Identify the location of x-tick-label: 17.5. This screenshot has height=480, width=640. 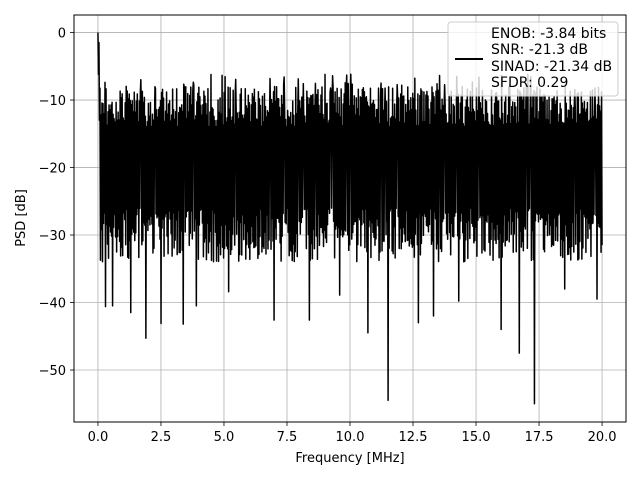
(539, 437).